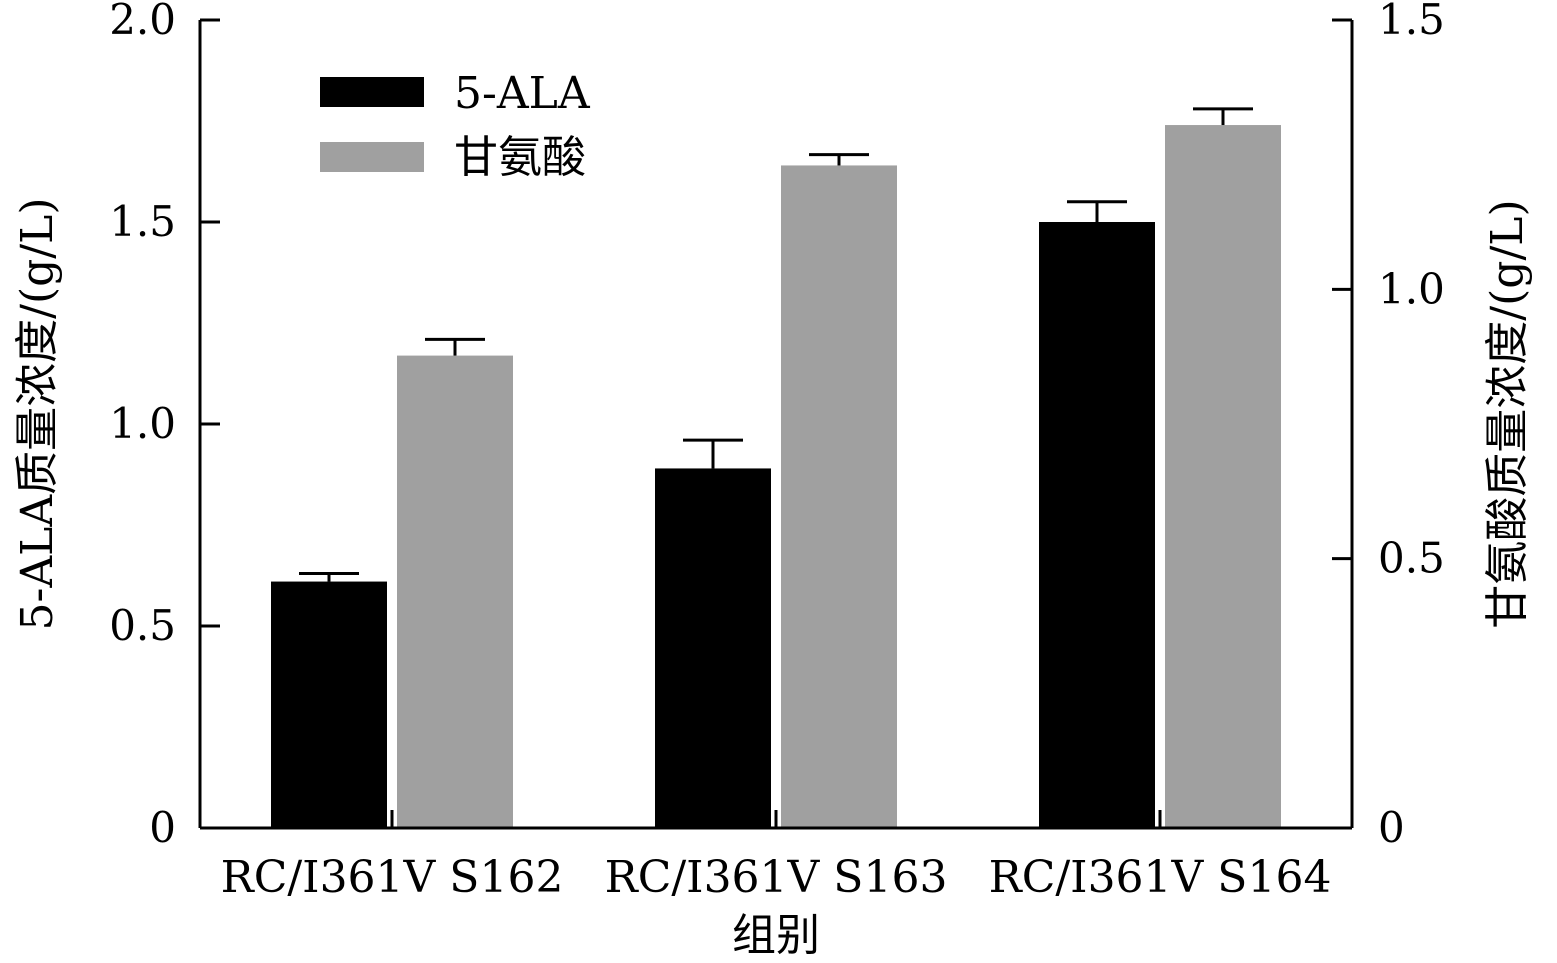  What do you see at coordinates (162, 827) in the screenshot?
I see `left-y-tick-label: 0` at bounding box center [162, 827].